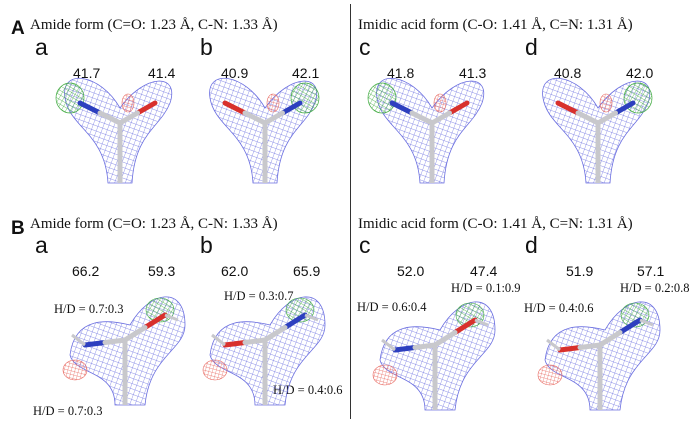 This screenshot has width=689, height=421. What do you see at coordinates (651, 271) in the screenshot?
I see `panel-b-sub-d-value-right: 57.1` at bounding box center [651, 271].